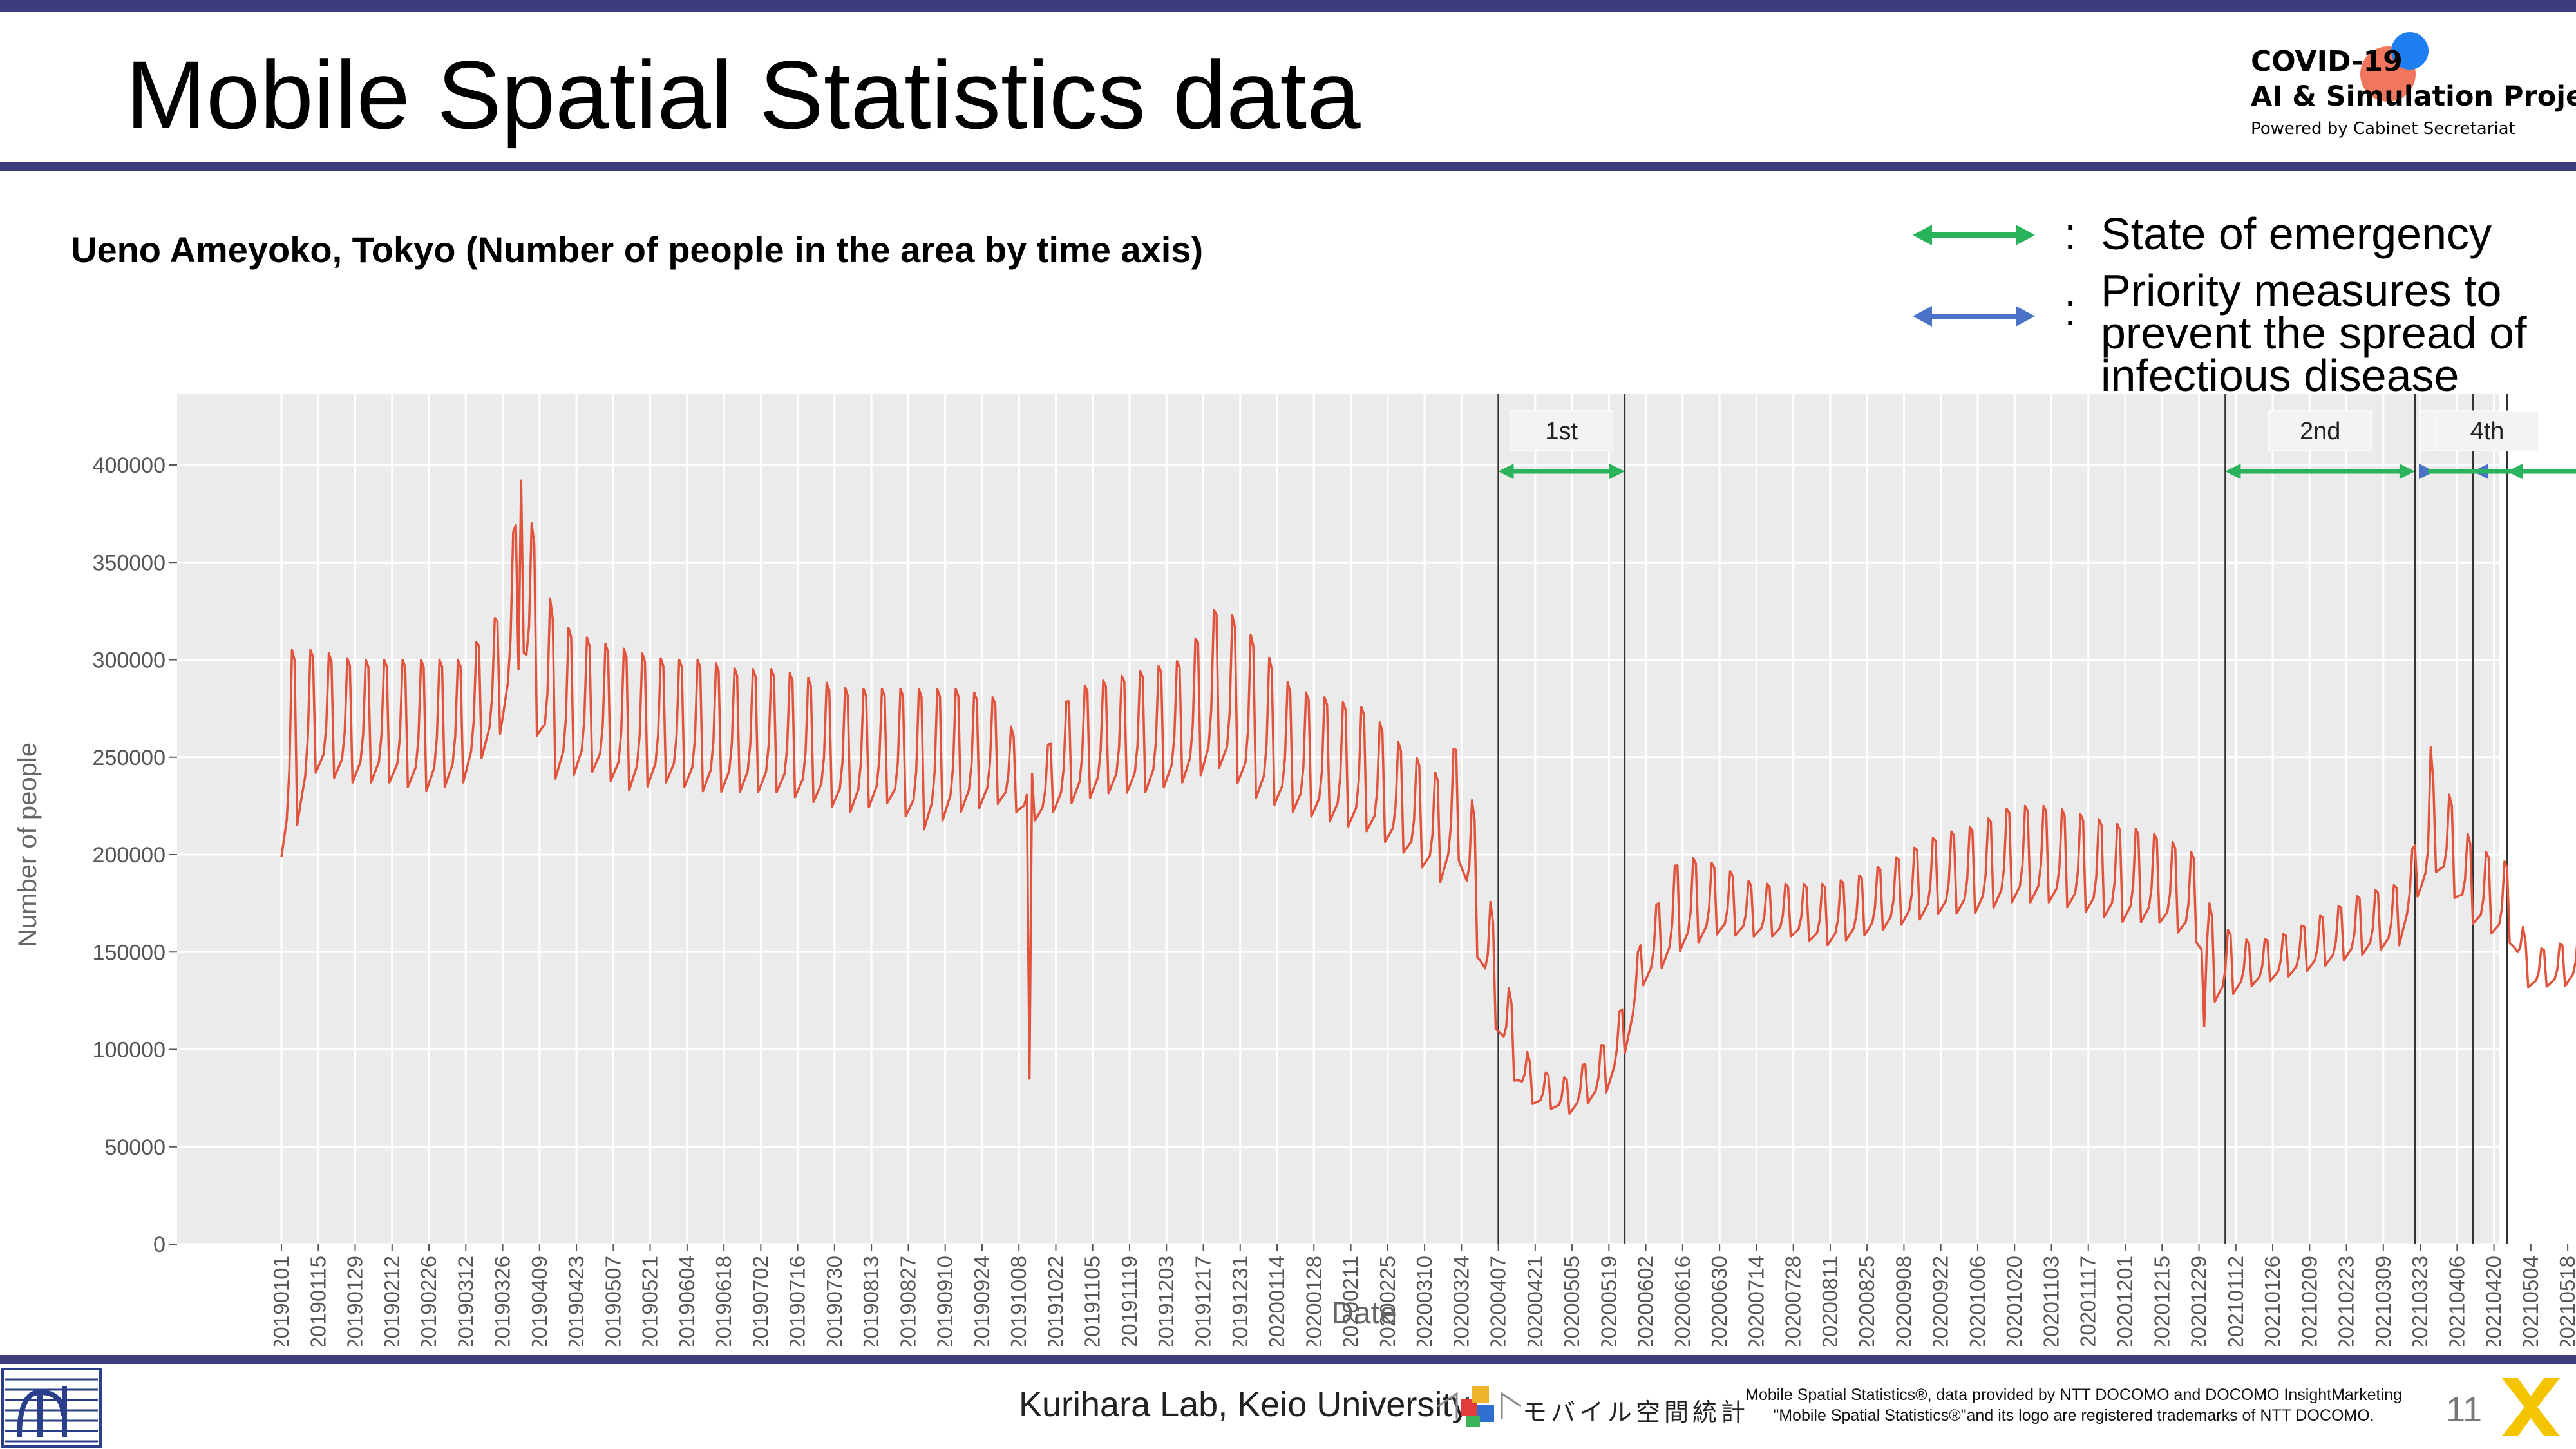  What do you see at coordinates (2199, 1301) in the screenshot?
I see `x-tick-label: 20201229` at bounding box center [2199, 1301].